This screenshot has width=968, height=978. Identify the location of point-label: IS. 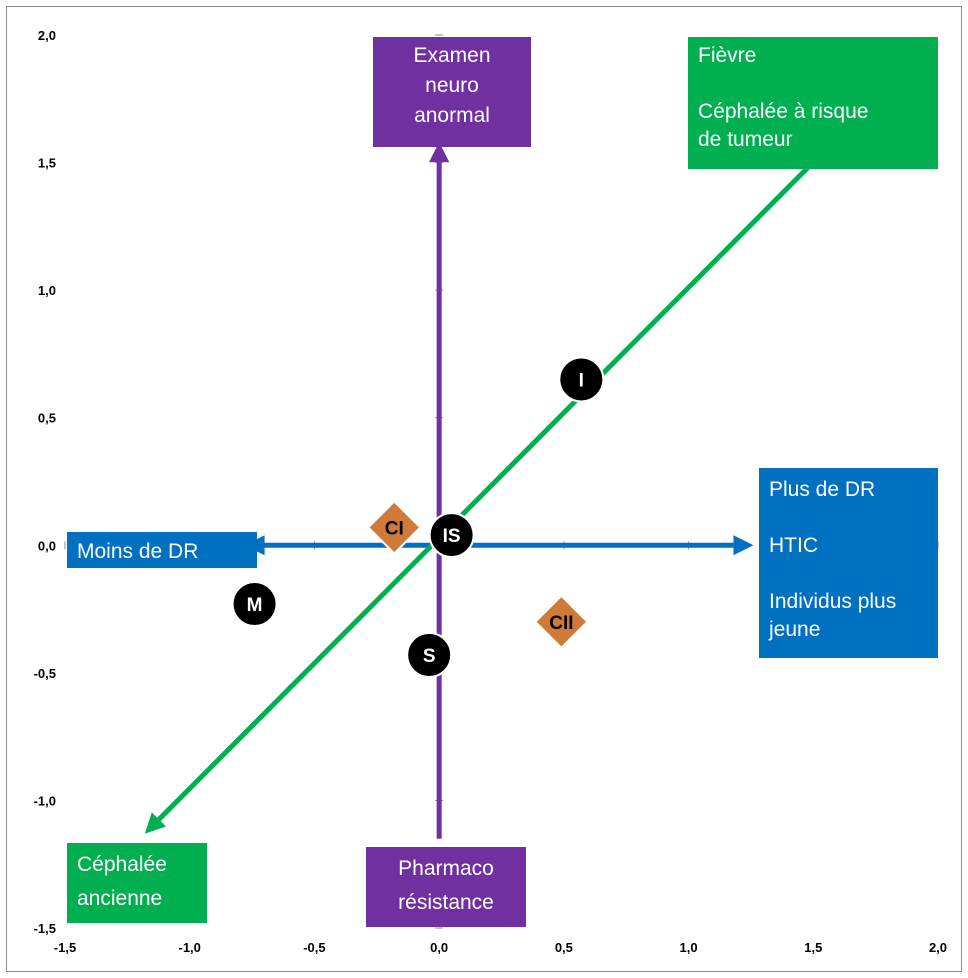
(452, 536).